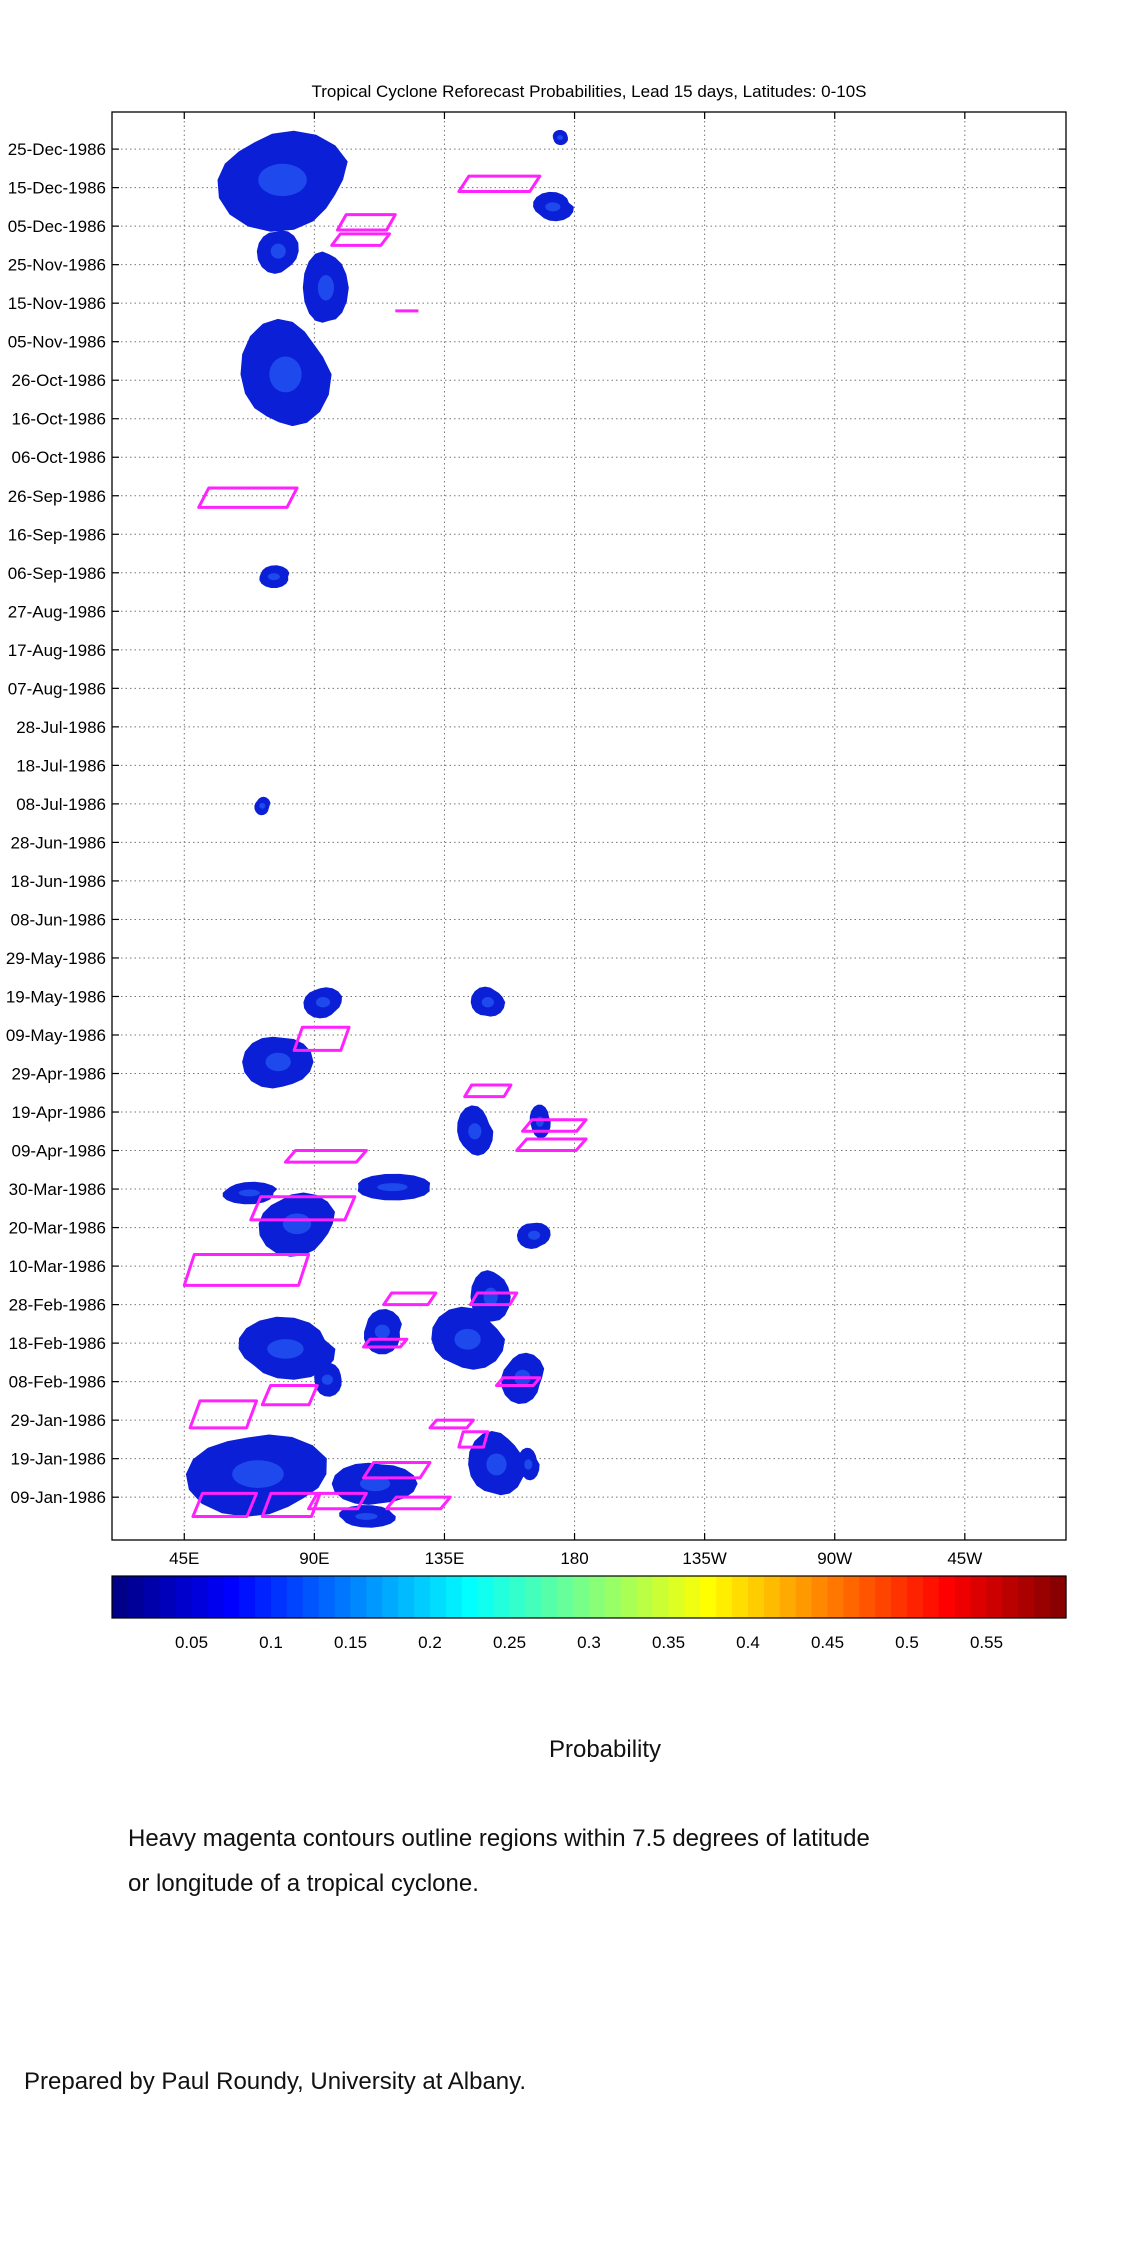 The width and height of the screenshot is (1126, 2250). Describe the element at coordinates (56, 958) in the screenshot. I see `y-tick-label: 29-May-1986` at that location.